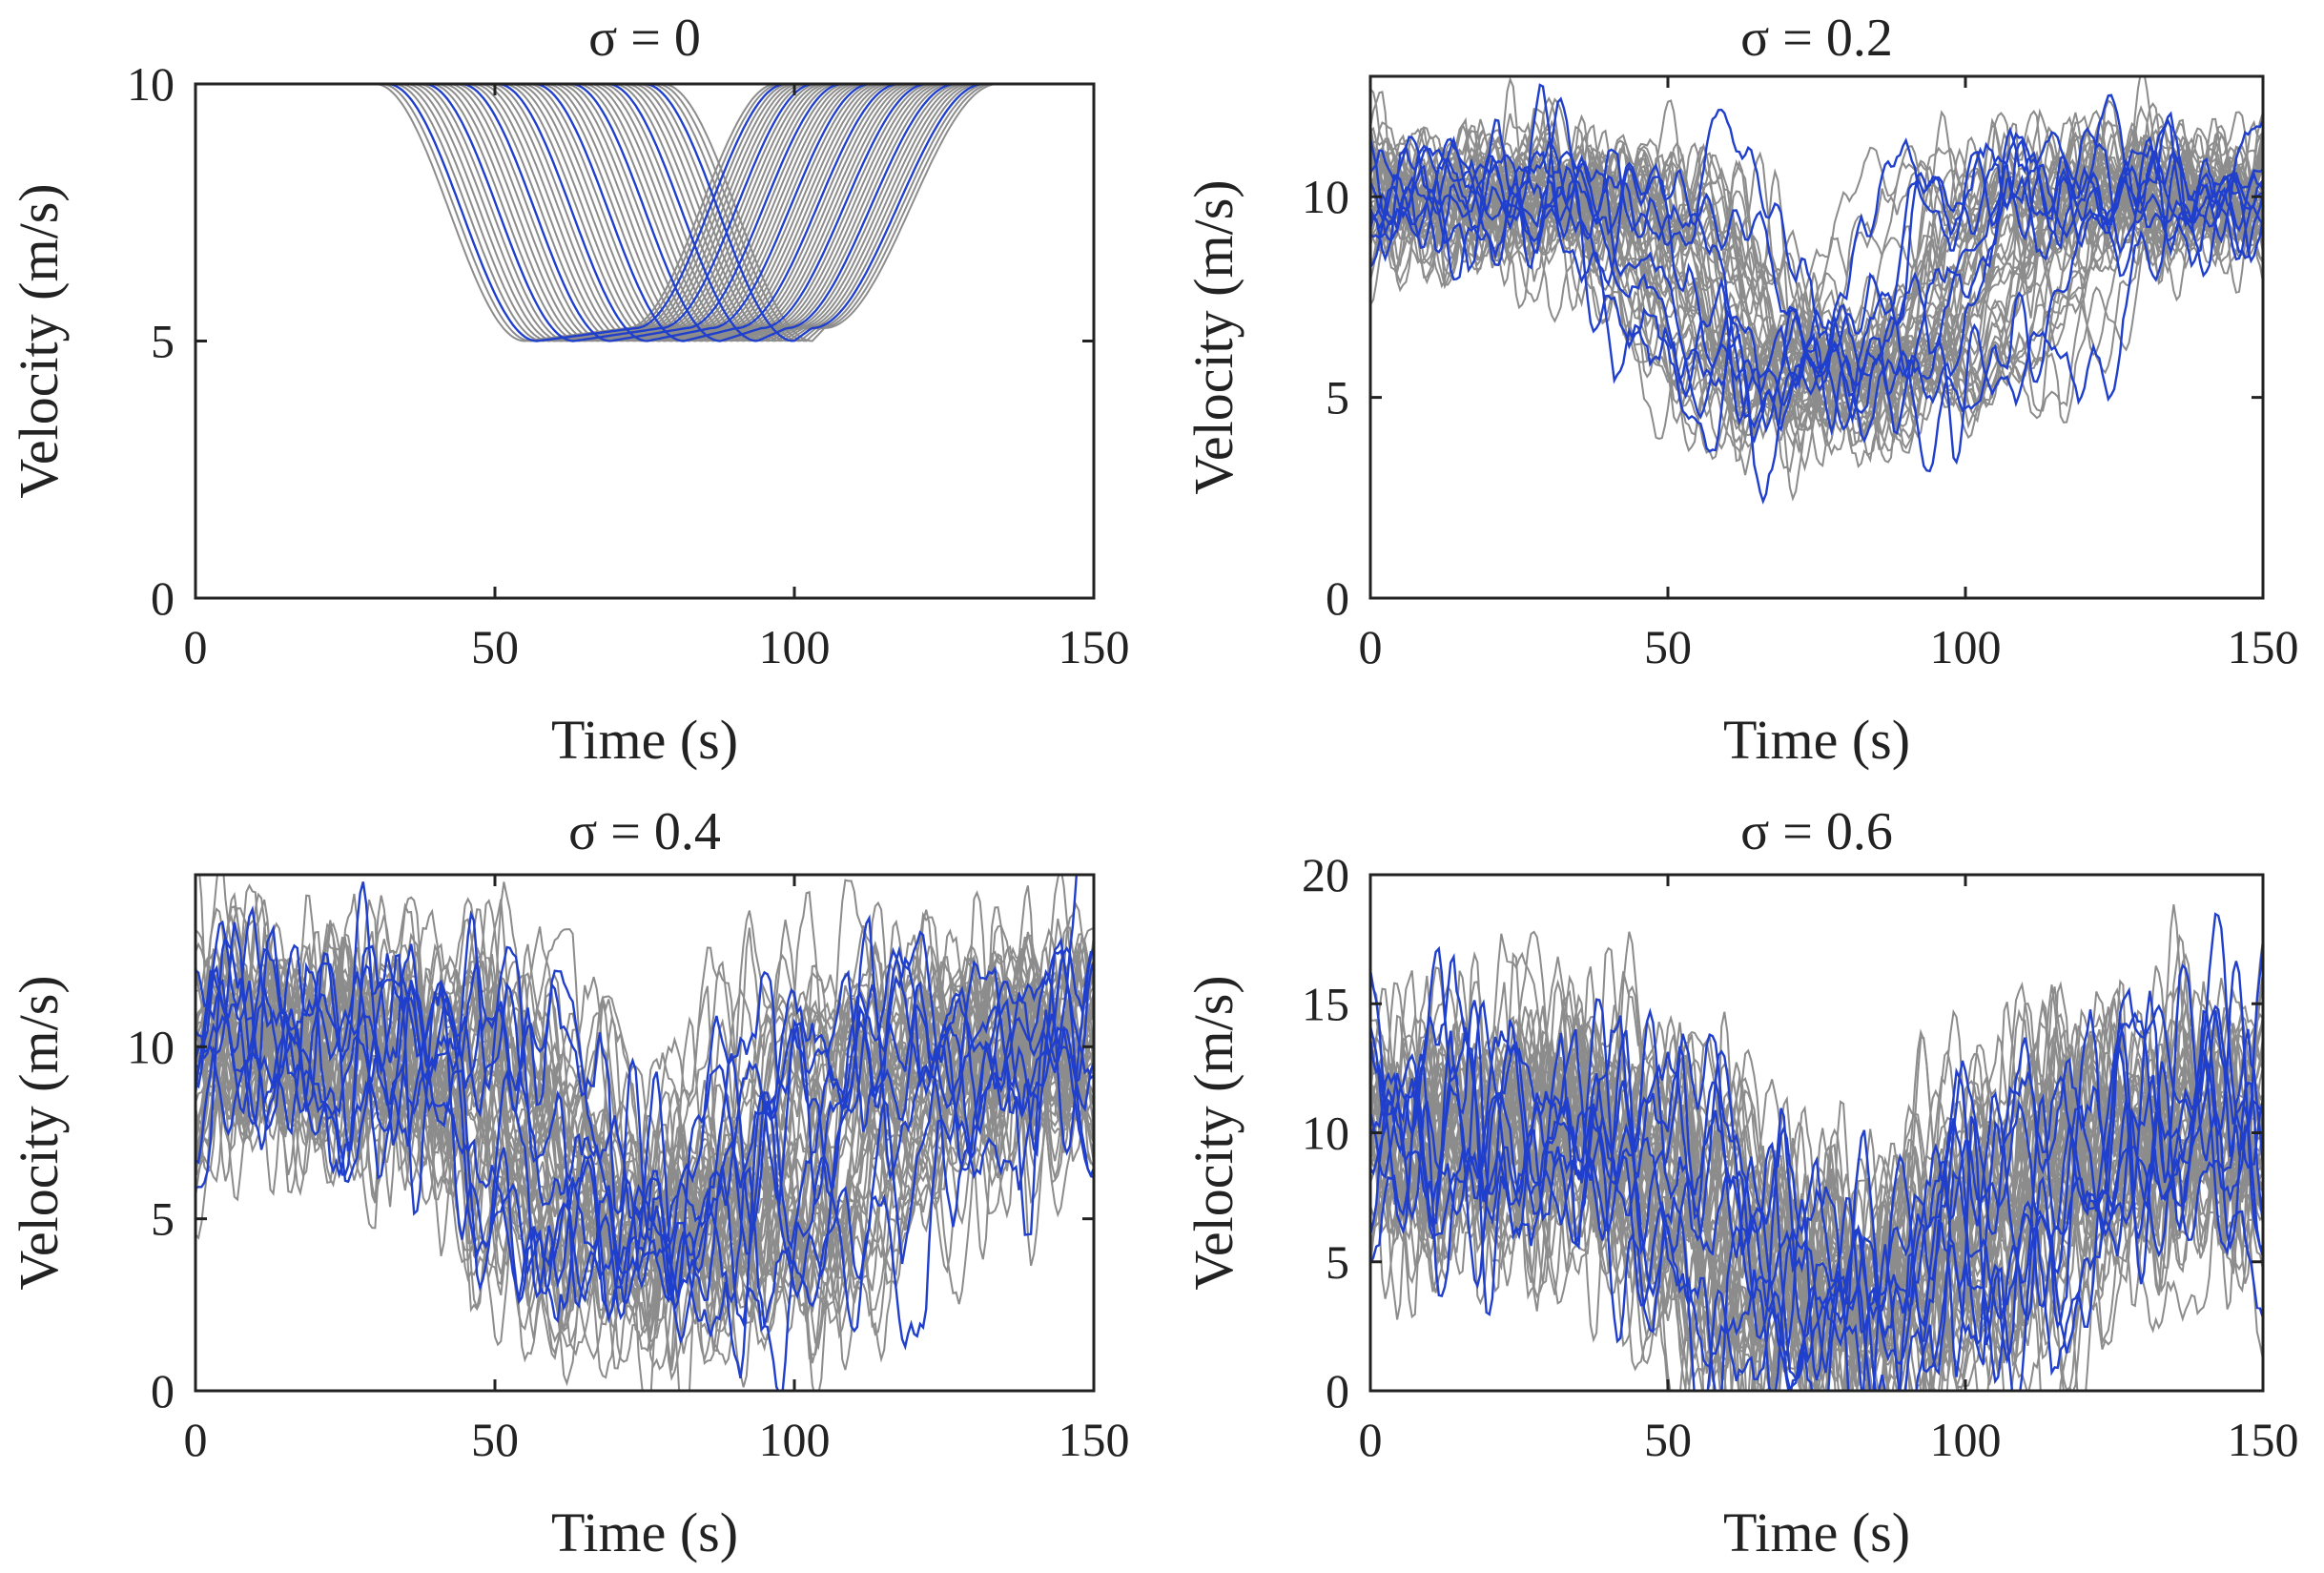  I want to click on y-tick-label: 20, so click(1325, 875).